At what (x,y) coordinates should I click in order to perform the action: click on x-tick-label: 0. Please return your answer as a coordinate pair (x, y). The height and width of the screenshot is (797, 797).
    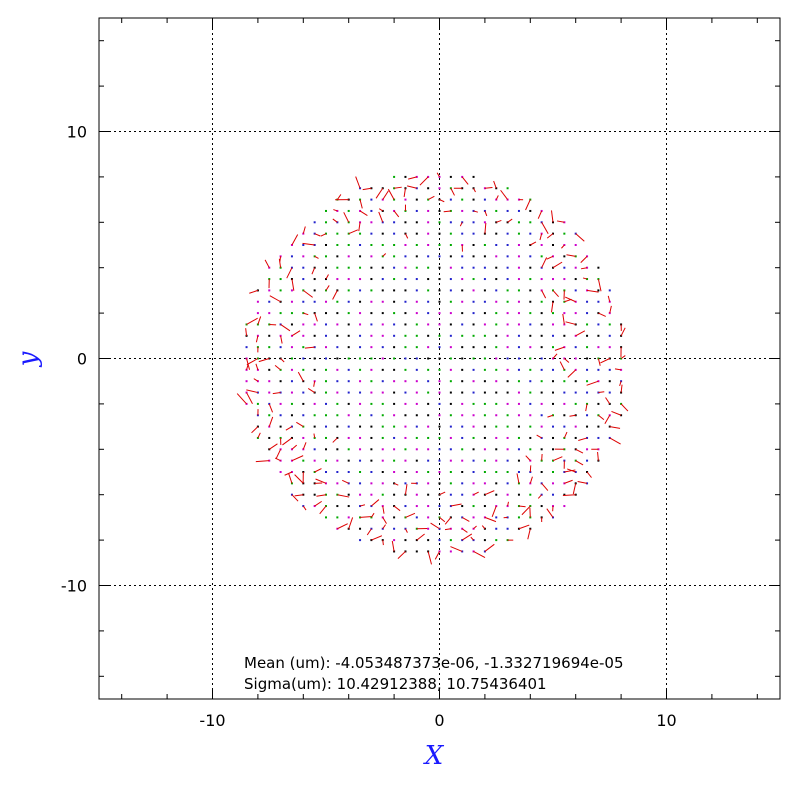
    Looking at the image, I should click on (439, 720).